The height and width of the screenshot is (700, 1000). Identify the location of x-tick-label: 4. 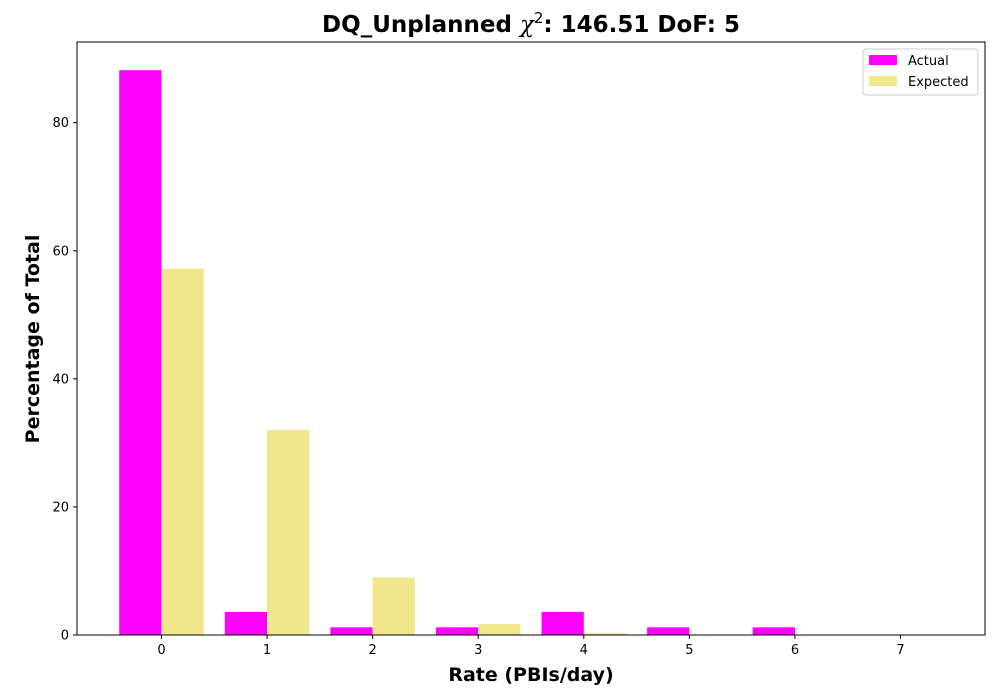
(584, 650).